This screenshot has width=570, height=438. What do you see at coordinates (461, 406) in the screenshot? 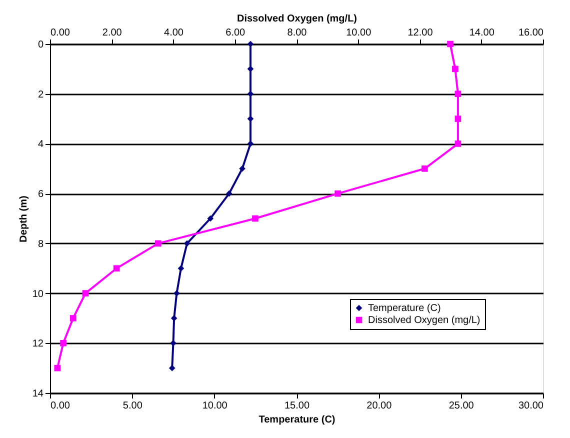
I see `x-tick-label: 25.00` at bounding box center [461, 406].